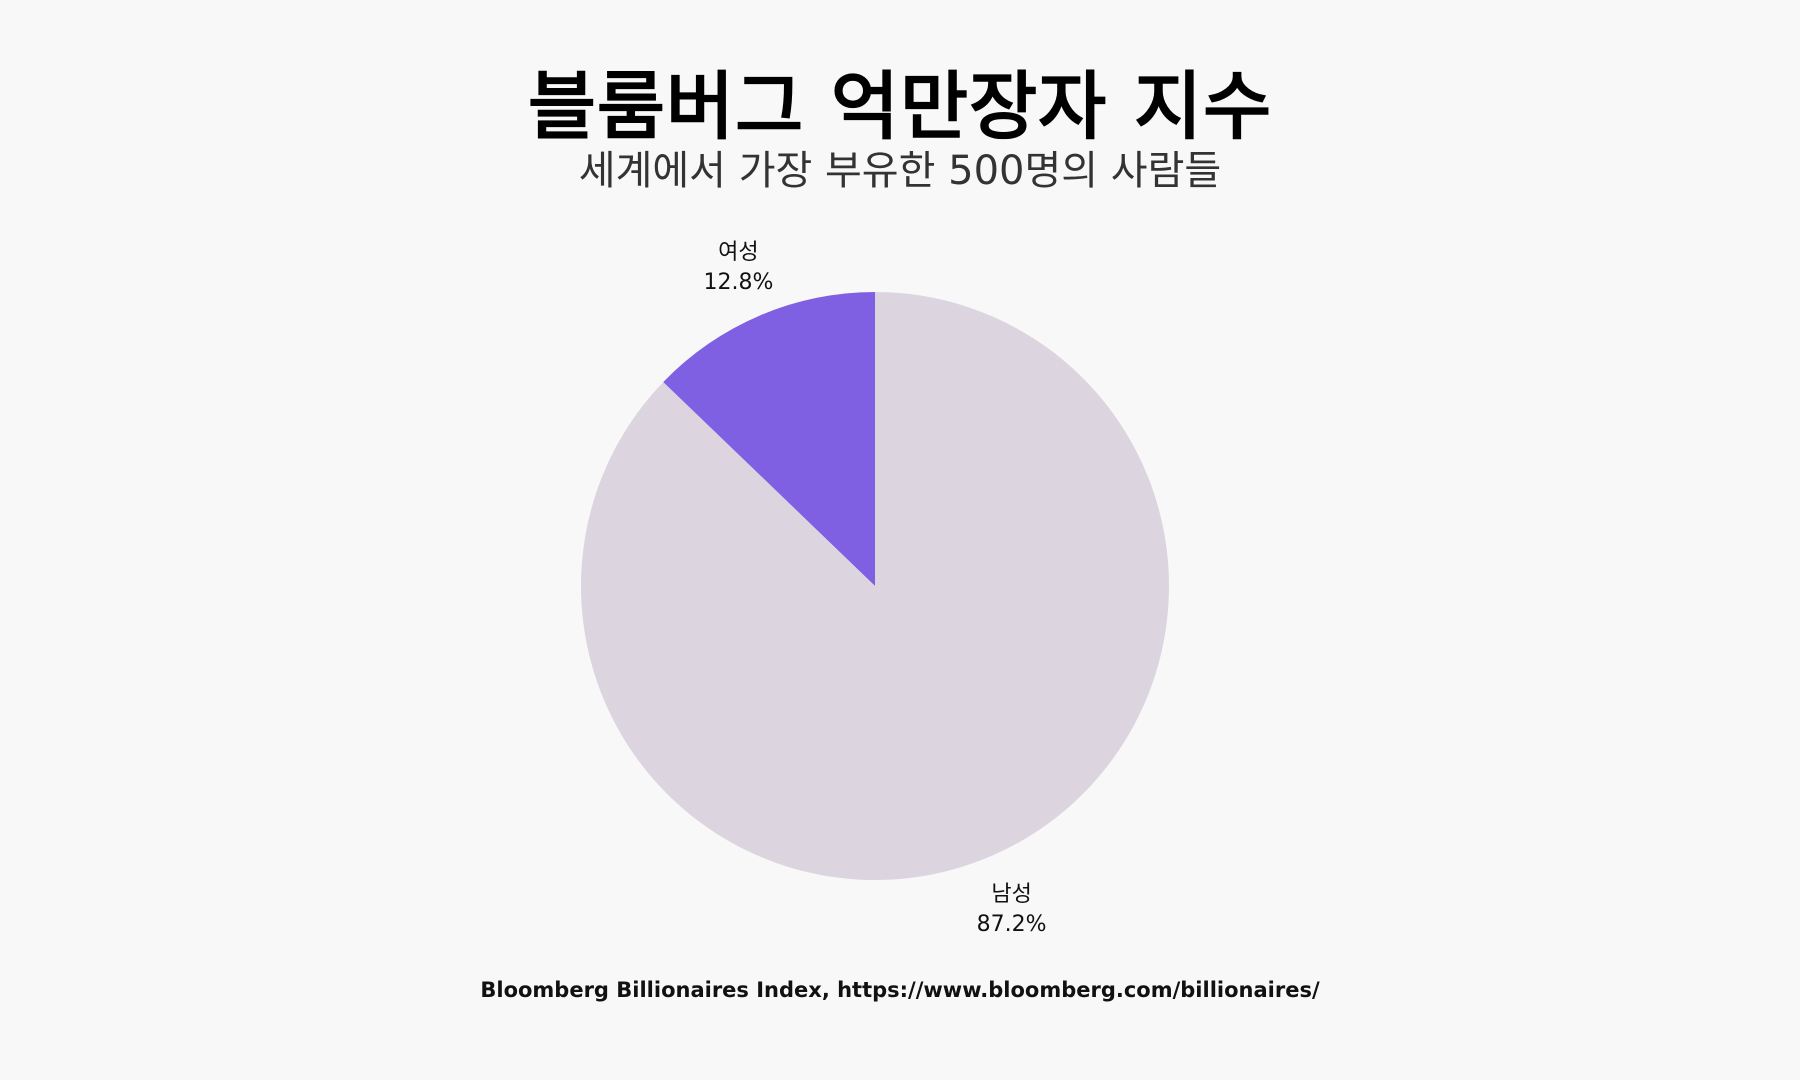  I want to click on slice-value-label-1: 12.8%, so click(738, 282).